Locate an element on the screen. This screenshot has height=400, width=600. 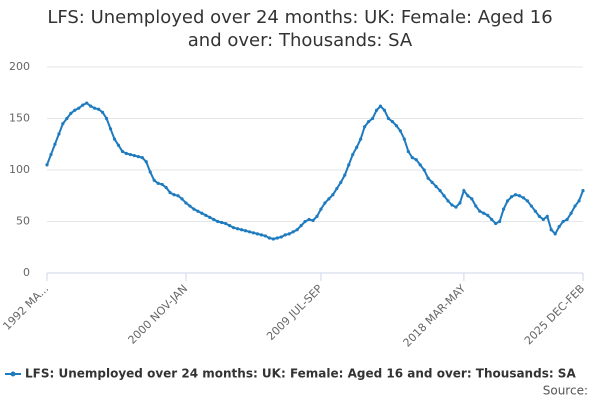
x-tick-label: 2018 MAR-MAY is located at coordinates (435, 316).